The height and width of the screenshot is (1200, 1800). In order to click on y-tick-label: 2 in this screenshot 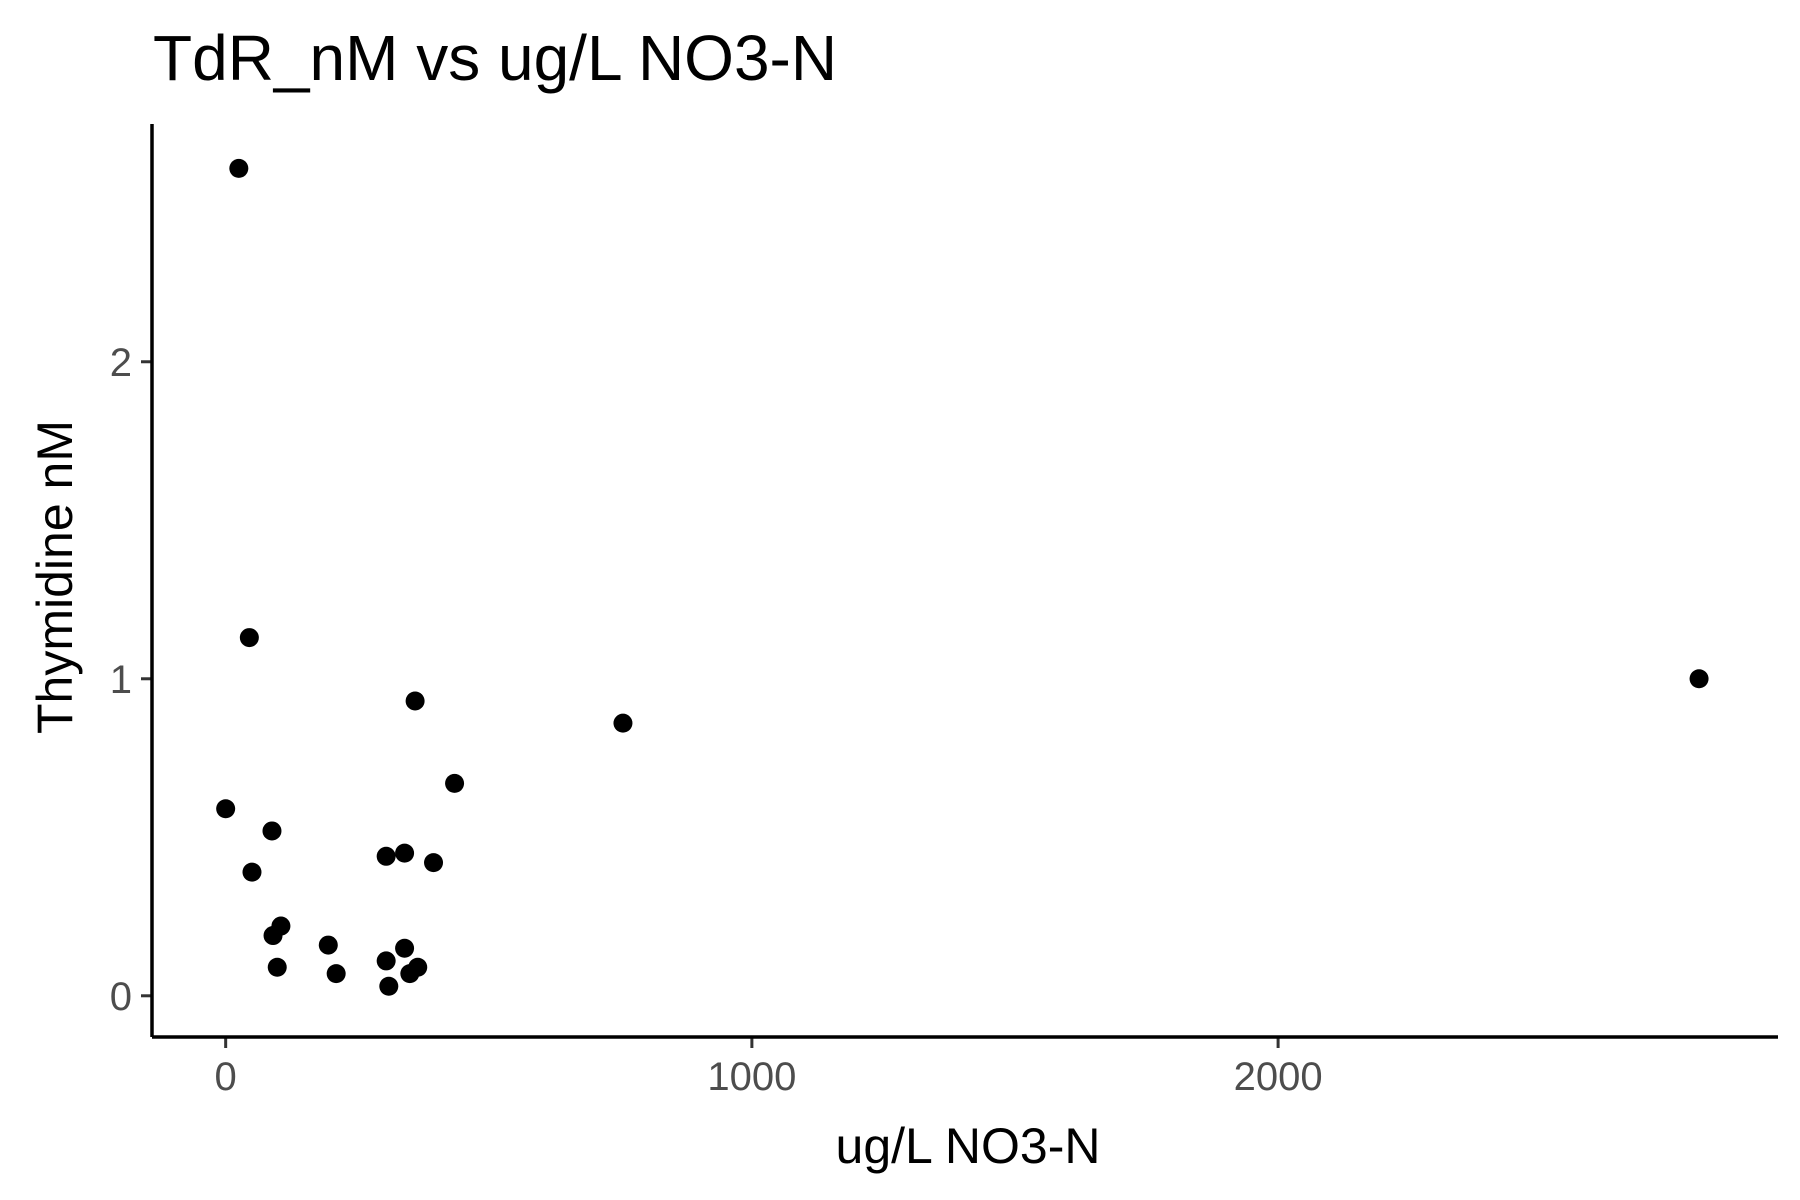, I will do `click(121, 363)`.